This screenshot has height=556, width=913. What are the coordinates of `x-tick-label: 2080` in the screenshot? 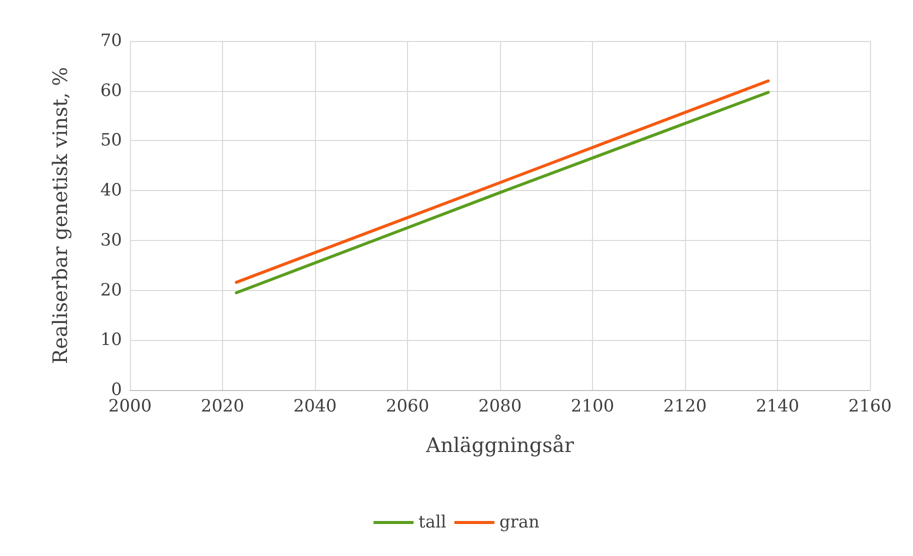 It's located at (500, 406).